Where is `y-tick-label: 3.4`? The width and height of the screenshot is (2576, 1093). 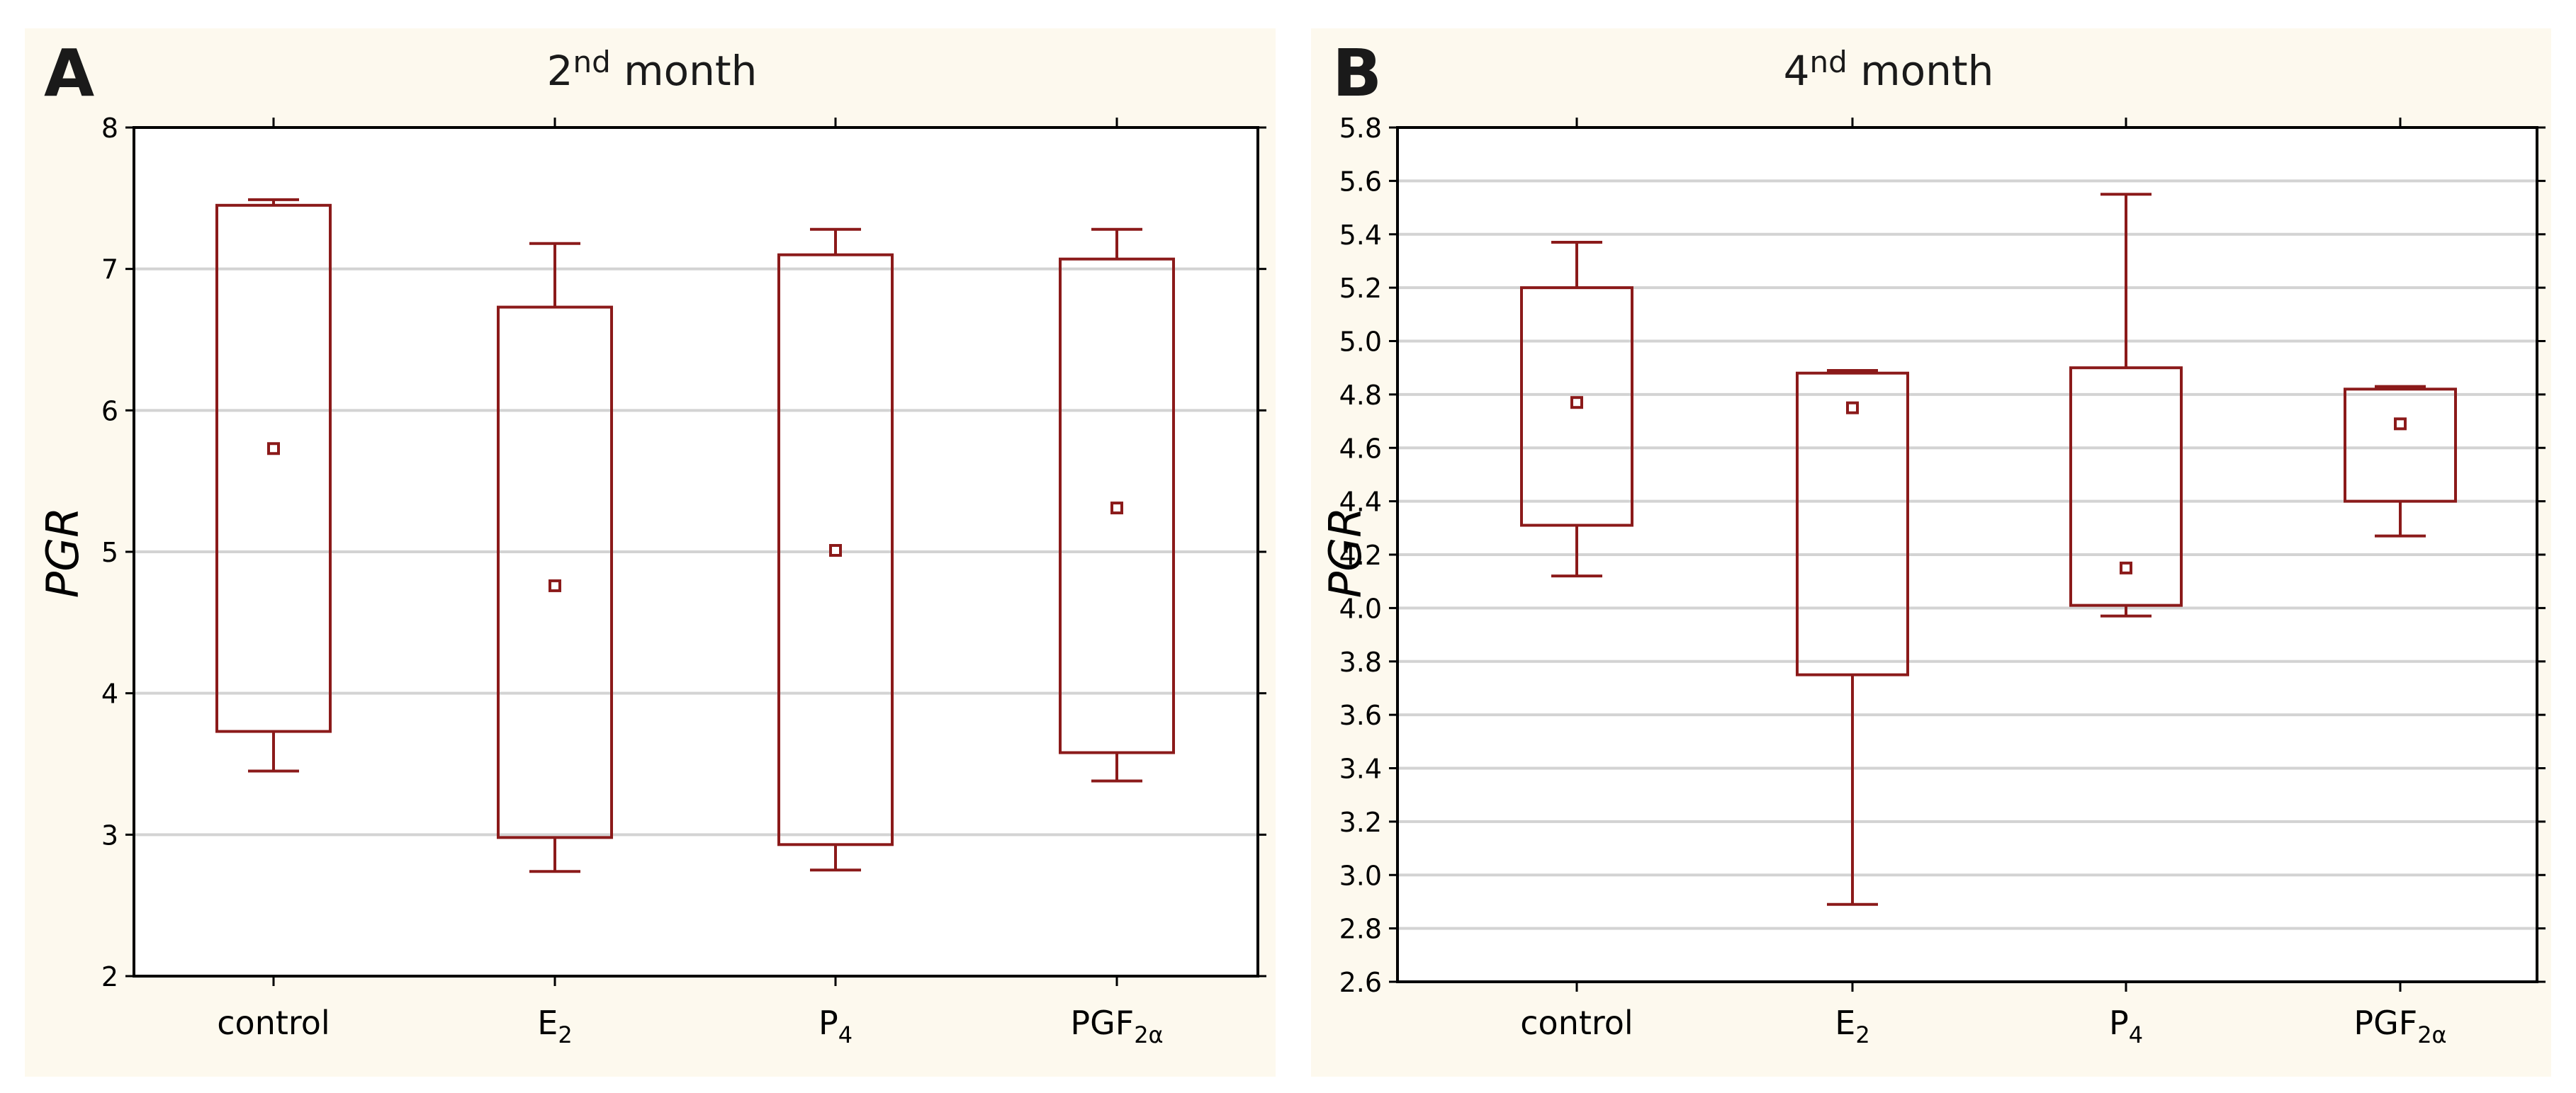
y-tick-label: 3.4 is located at coordinates (1360, 769).